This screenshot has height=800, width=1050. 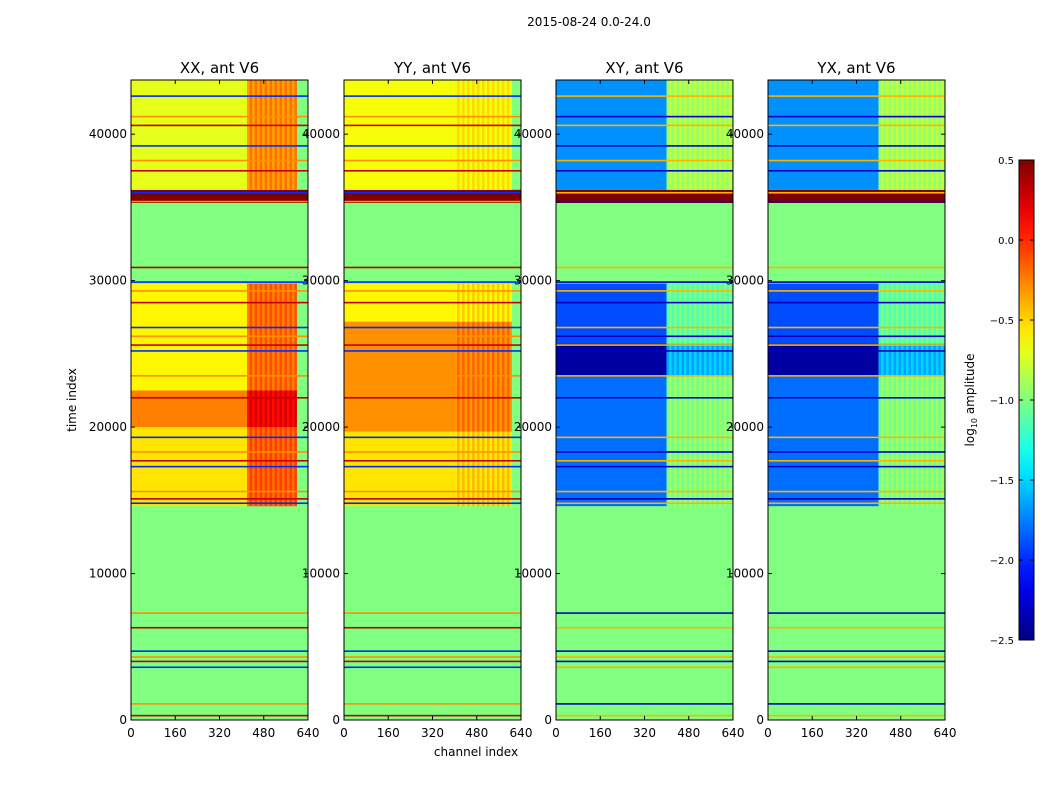 I want to click on panel-title: XX, ant V6, so click(x=219, y=68).